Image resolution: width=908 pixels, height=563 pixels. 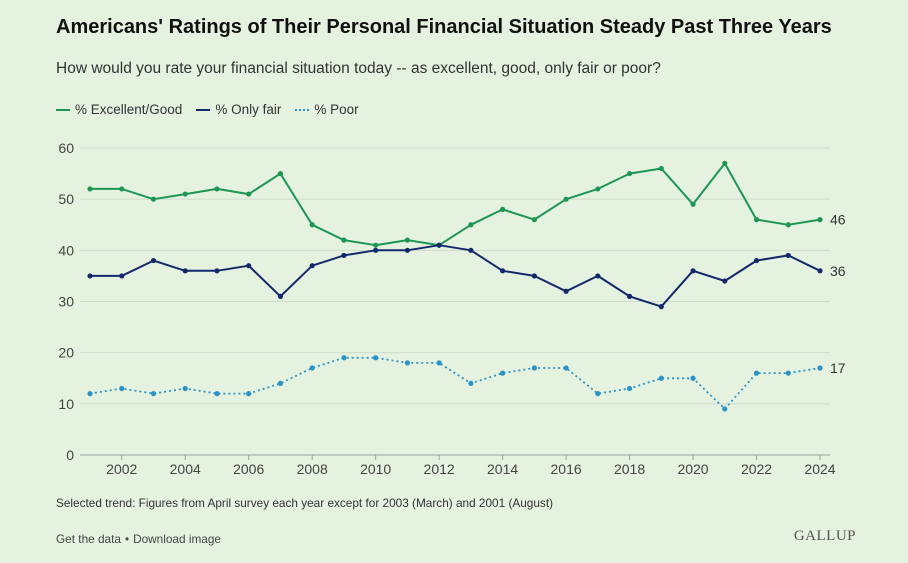 What do you see at coordinates (248, 109) in the screenshot?
I see `legend-label-only-fair: % Only fair` at bounding box center [248, 109].